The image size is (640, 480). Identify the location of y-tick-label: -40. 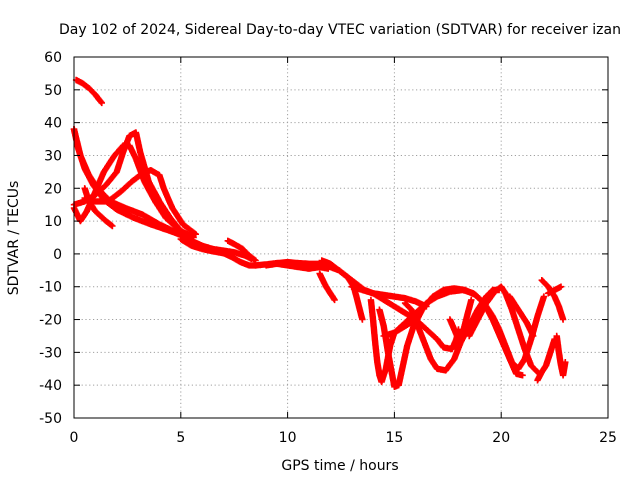
(50, 386).